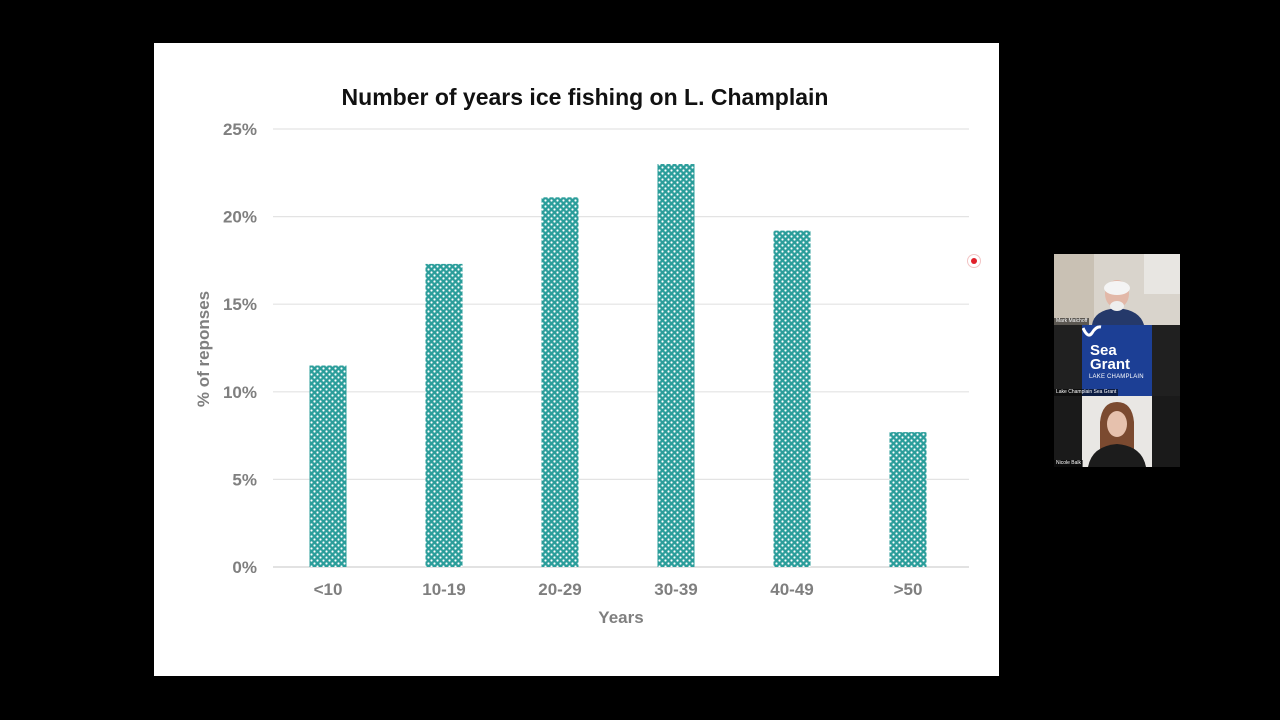 The height and width of the screenshot is (720, 1280). I want to click on participant-tile-mark: Mark Malchoff, so click(1117, 289).